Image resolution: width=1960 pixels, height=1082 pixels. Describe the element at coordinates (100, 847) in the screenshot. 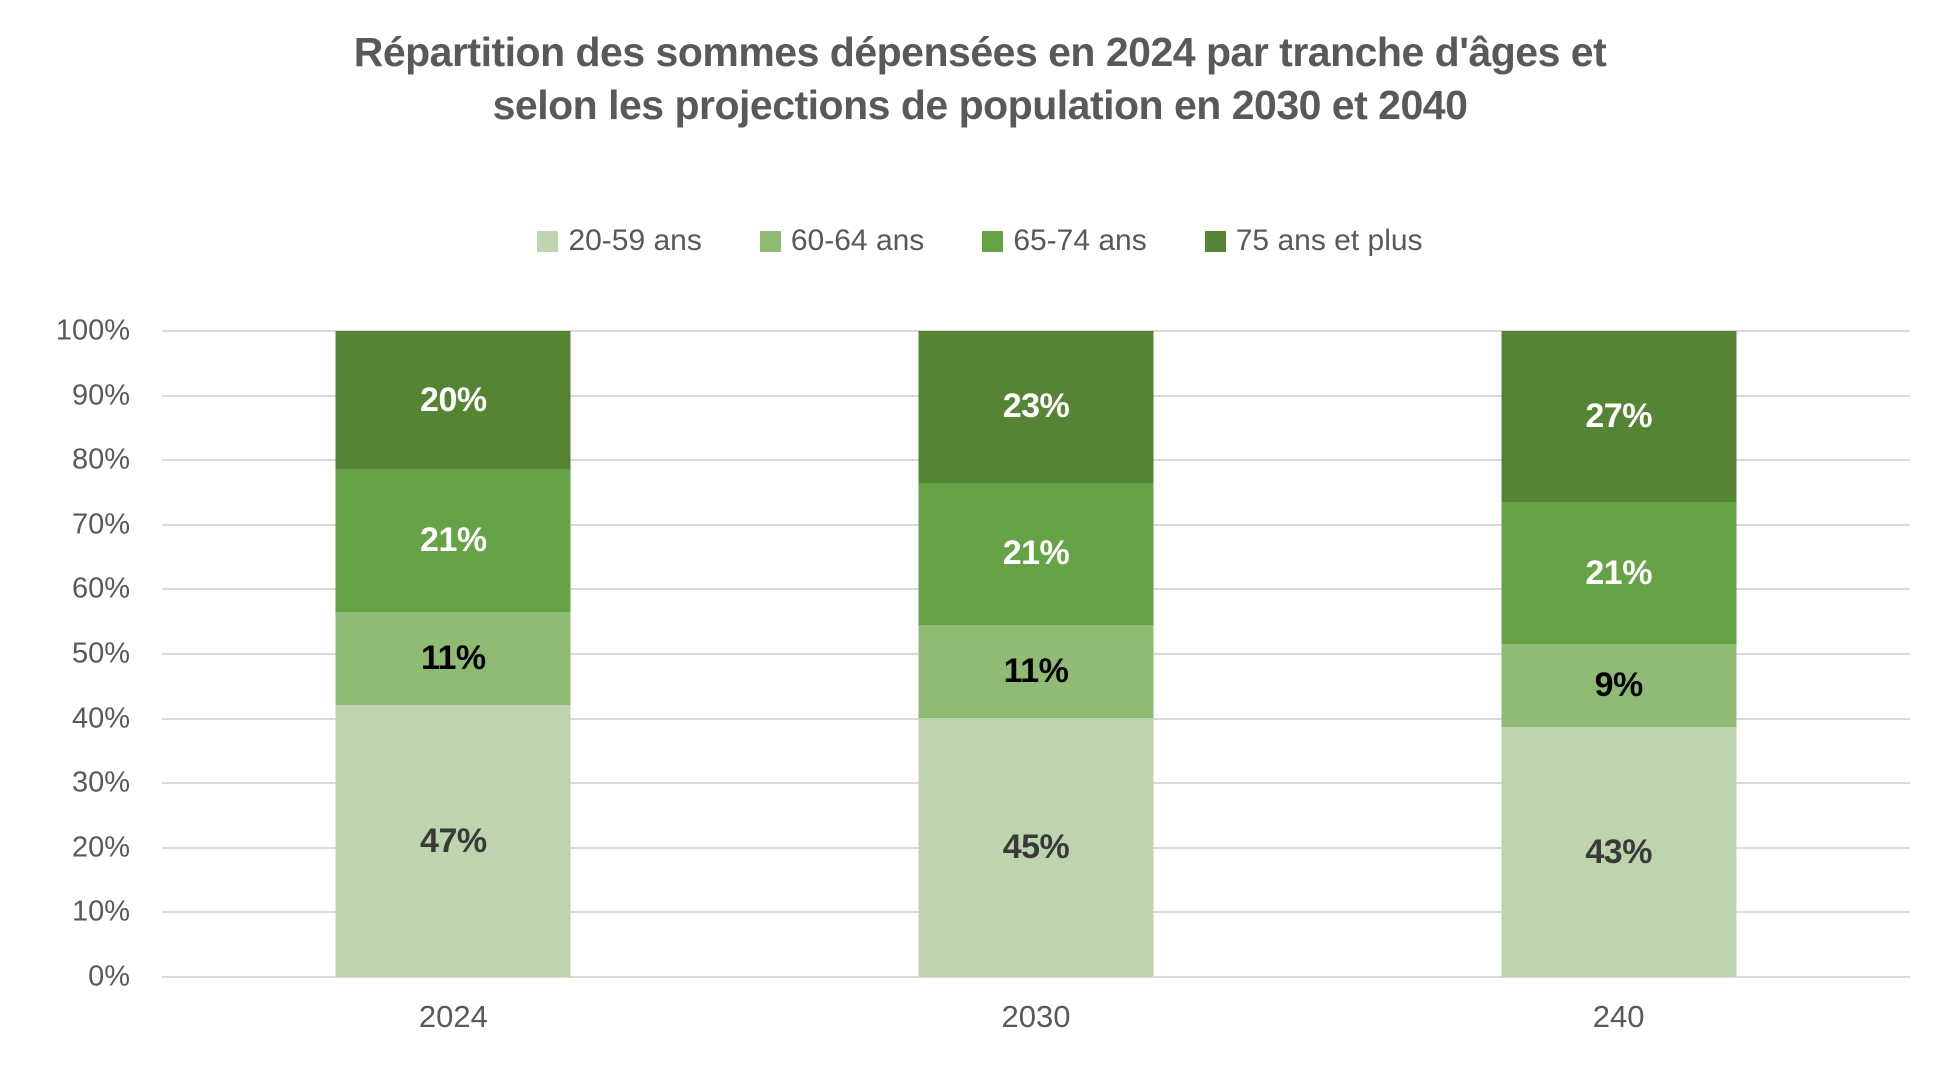

I see `y-tick-label: 20%` at that location.